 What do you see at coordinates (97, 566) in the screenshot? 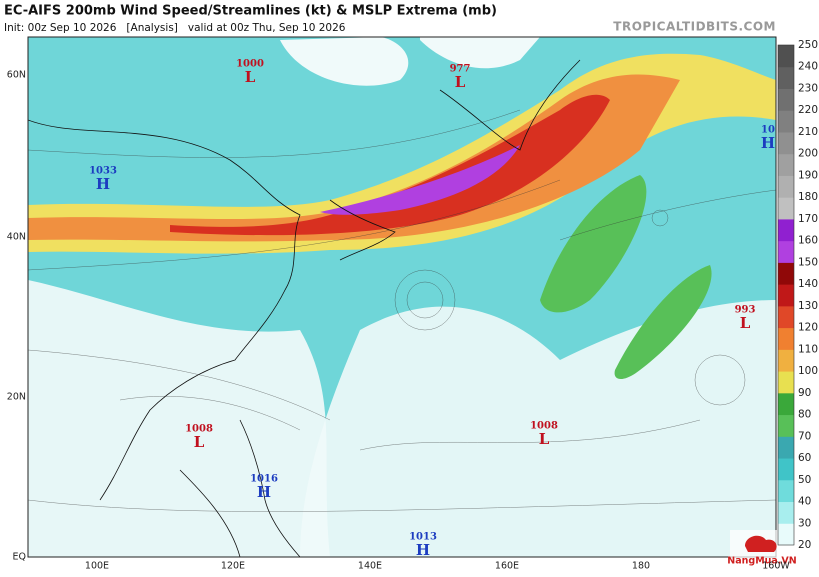
I see `lon-label: 100E` at bounding box center [97, 566].